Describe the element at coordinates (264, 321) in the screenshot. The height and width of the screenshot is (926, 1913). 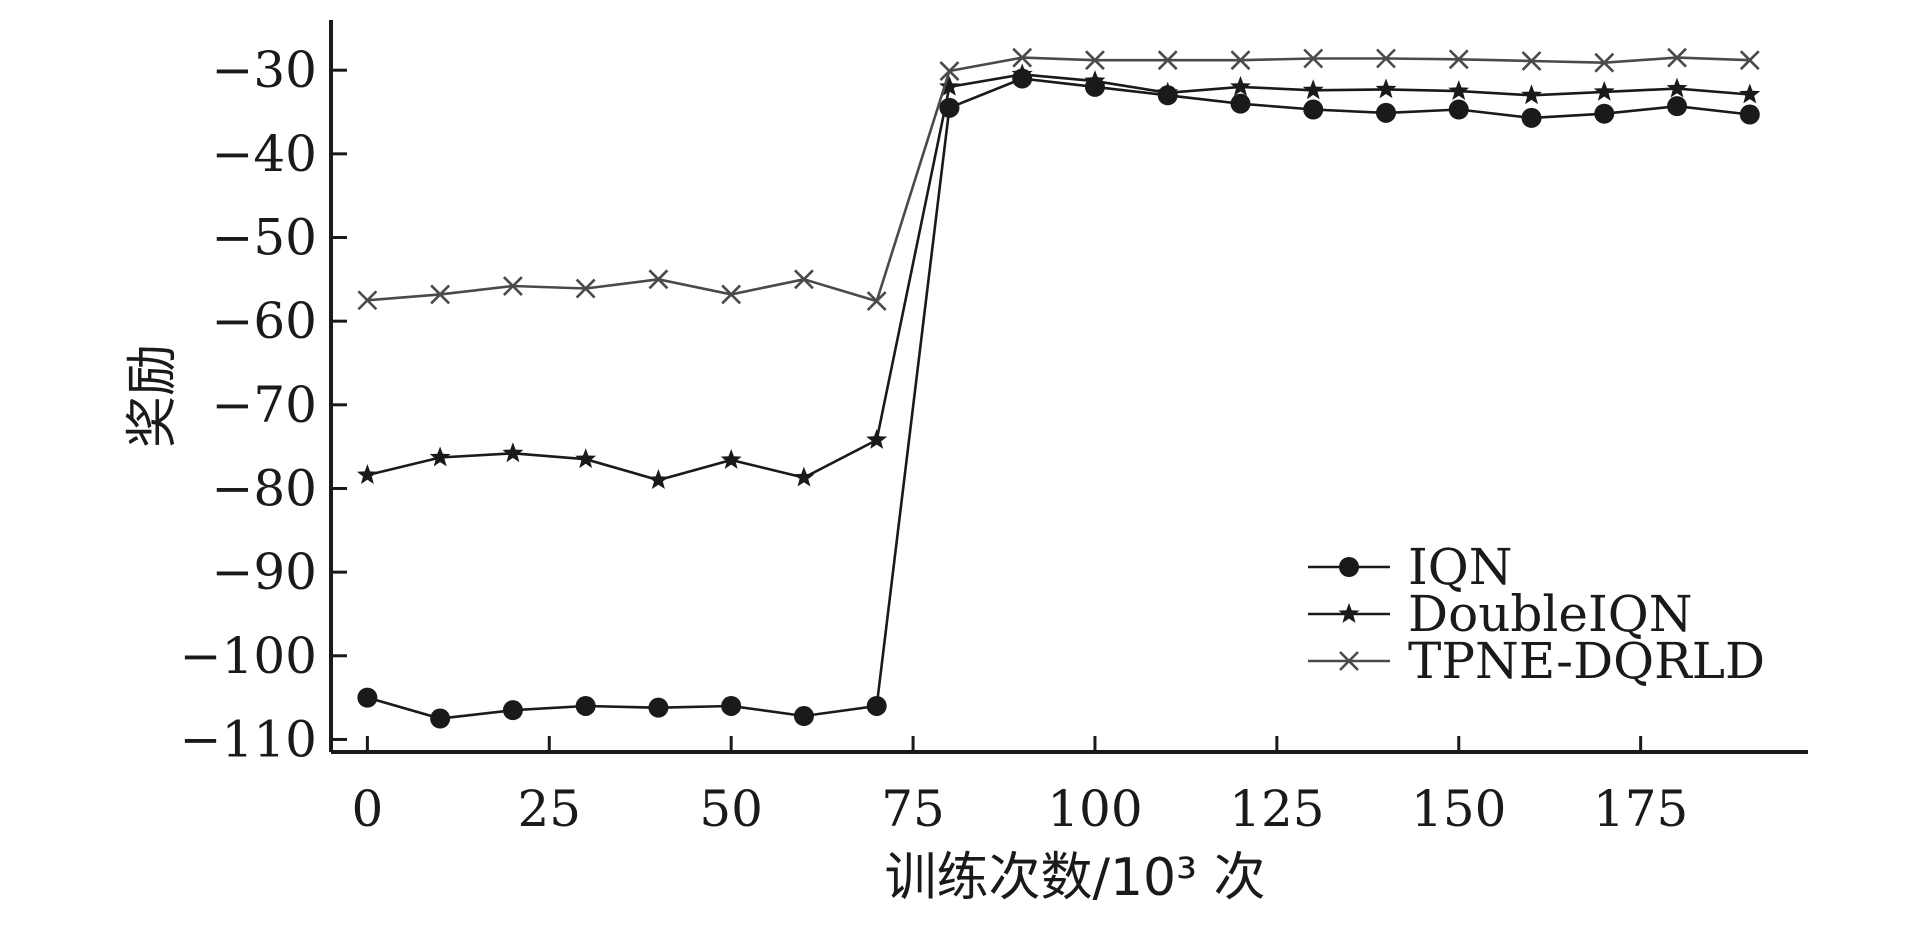
I see `y-tick-label: −60` at that location.